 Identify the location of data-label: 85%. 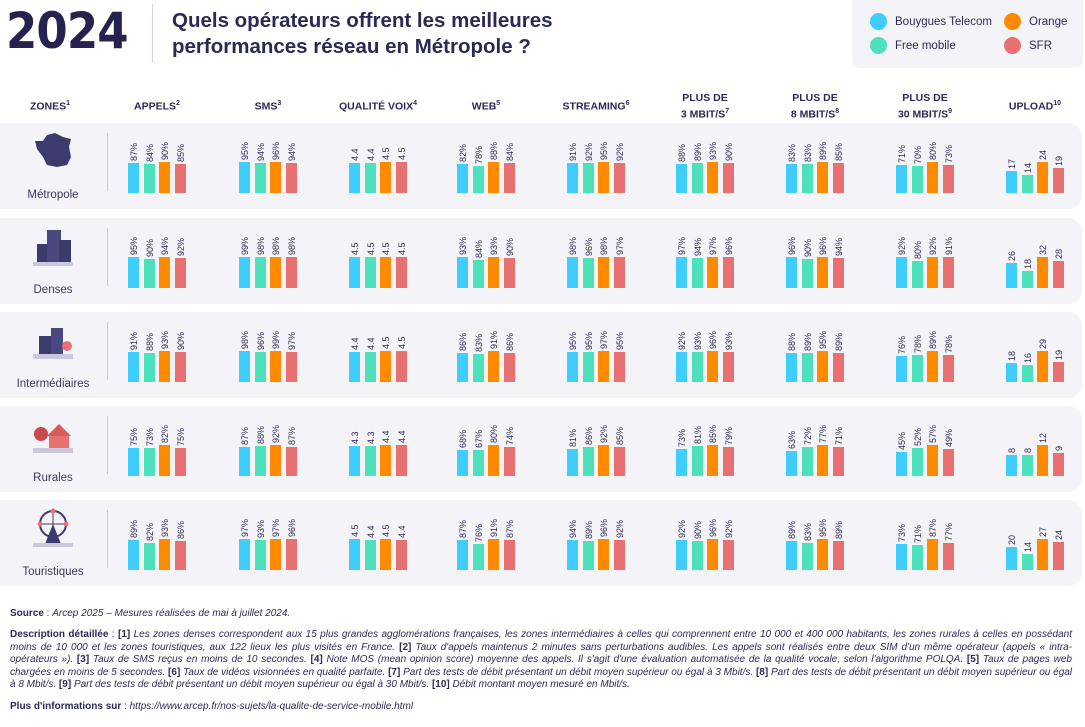
(619, 436).